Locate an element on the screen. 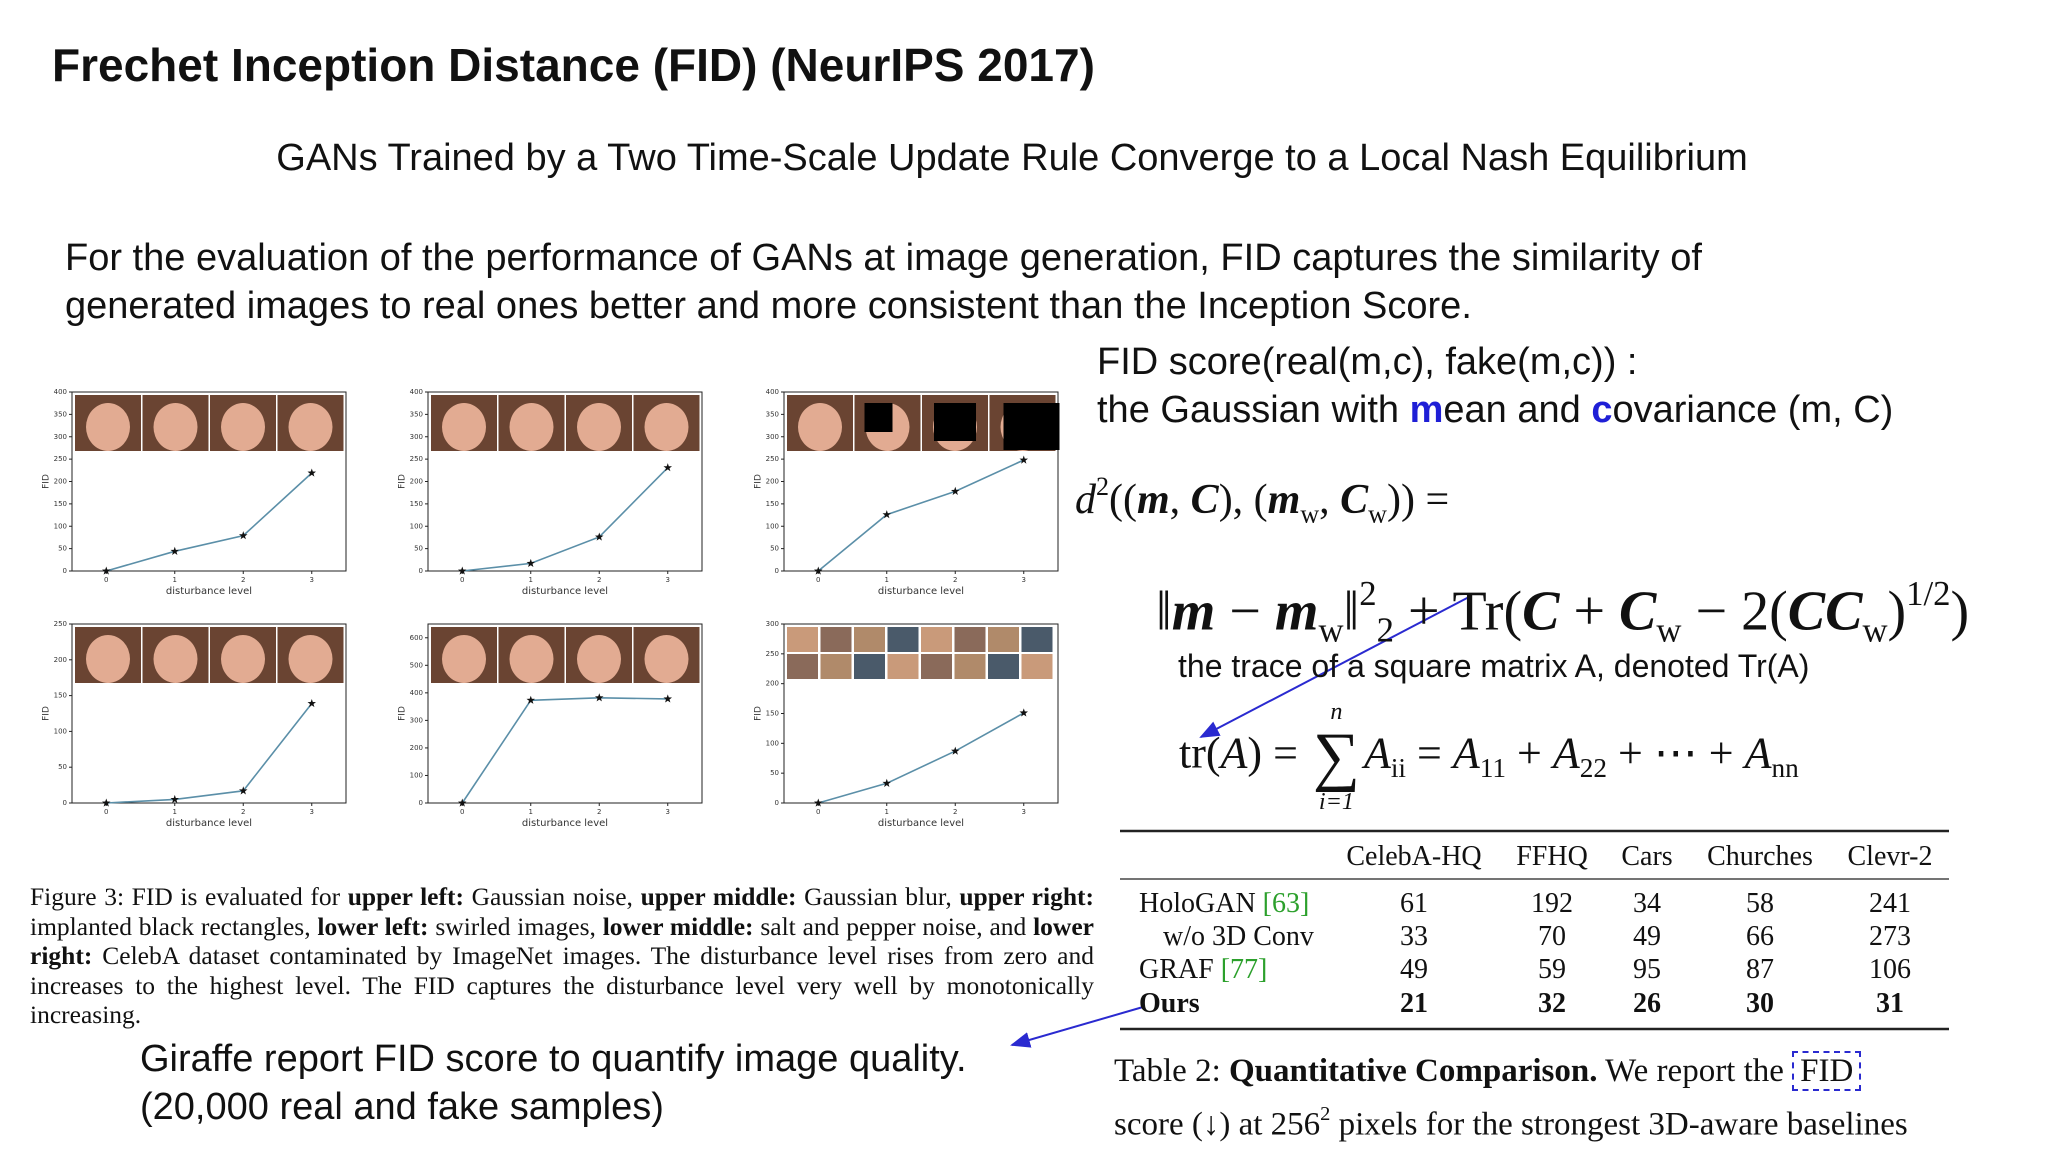 The image size is (2048, 1152). text-segment: score (↓) at 256 is located at coordinates (1217, 1124).